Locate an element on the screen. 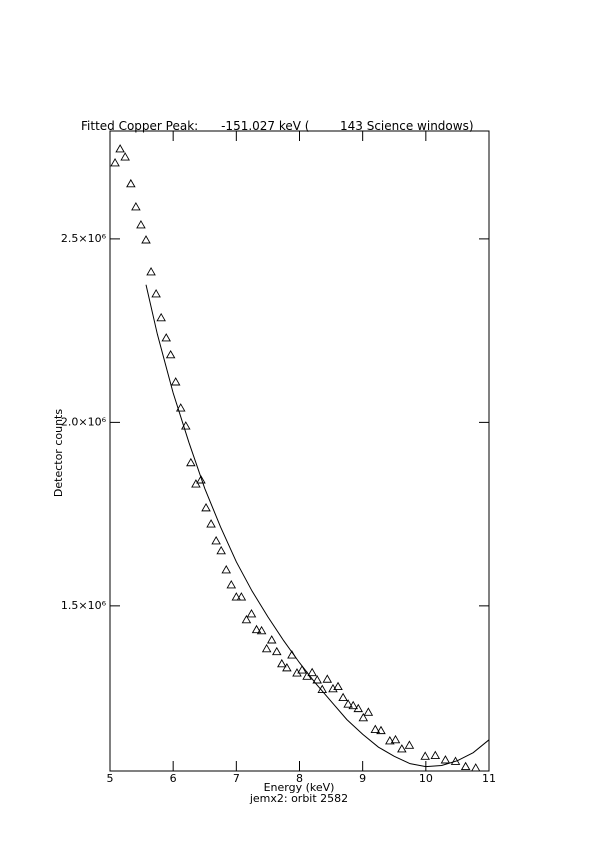  x-tick-label: 5 is located at coordinates (110, 778).